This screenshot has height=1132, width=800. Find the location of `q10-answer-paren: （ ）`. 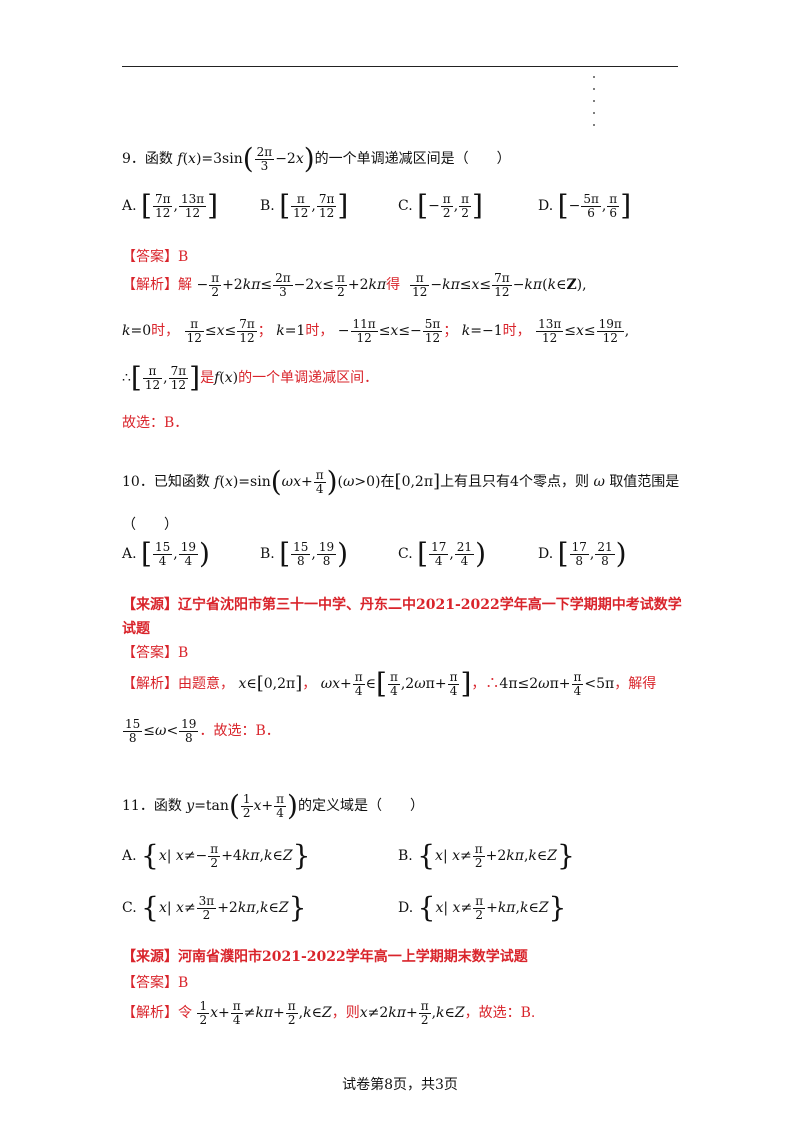

q10-answer-paren: （ ） is located at coordinates (150, 525).